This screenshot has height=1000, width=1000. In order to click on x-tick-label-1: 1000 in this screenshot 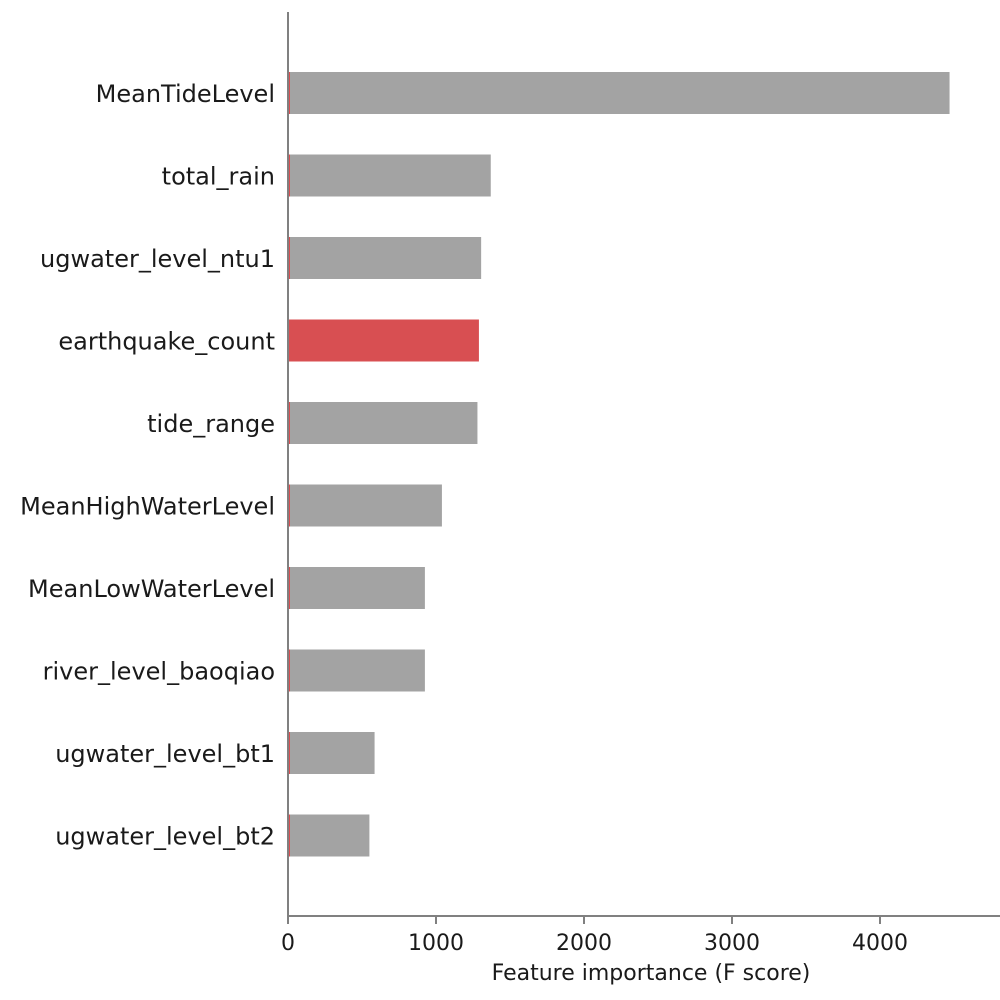, I will do `click(436, 943)`.